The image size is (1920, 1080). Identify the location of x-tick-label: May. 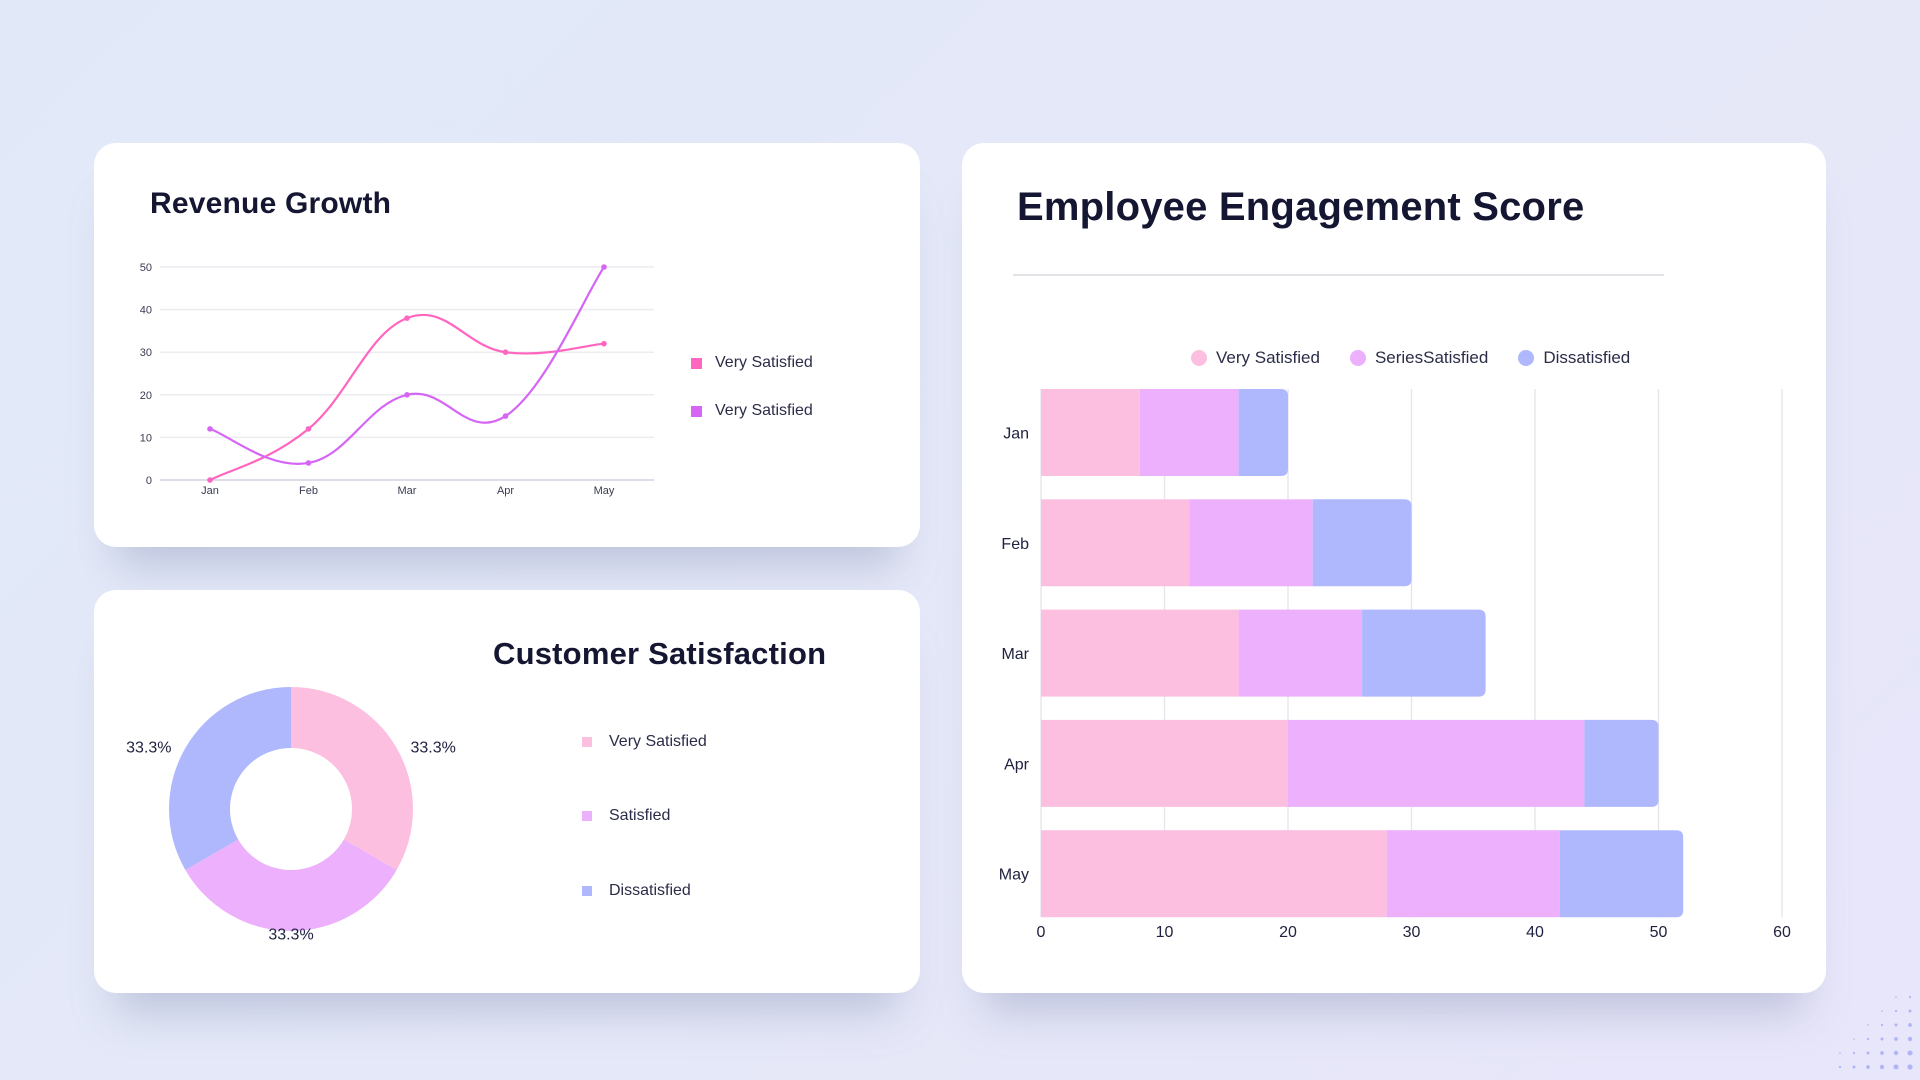
(604, 491).